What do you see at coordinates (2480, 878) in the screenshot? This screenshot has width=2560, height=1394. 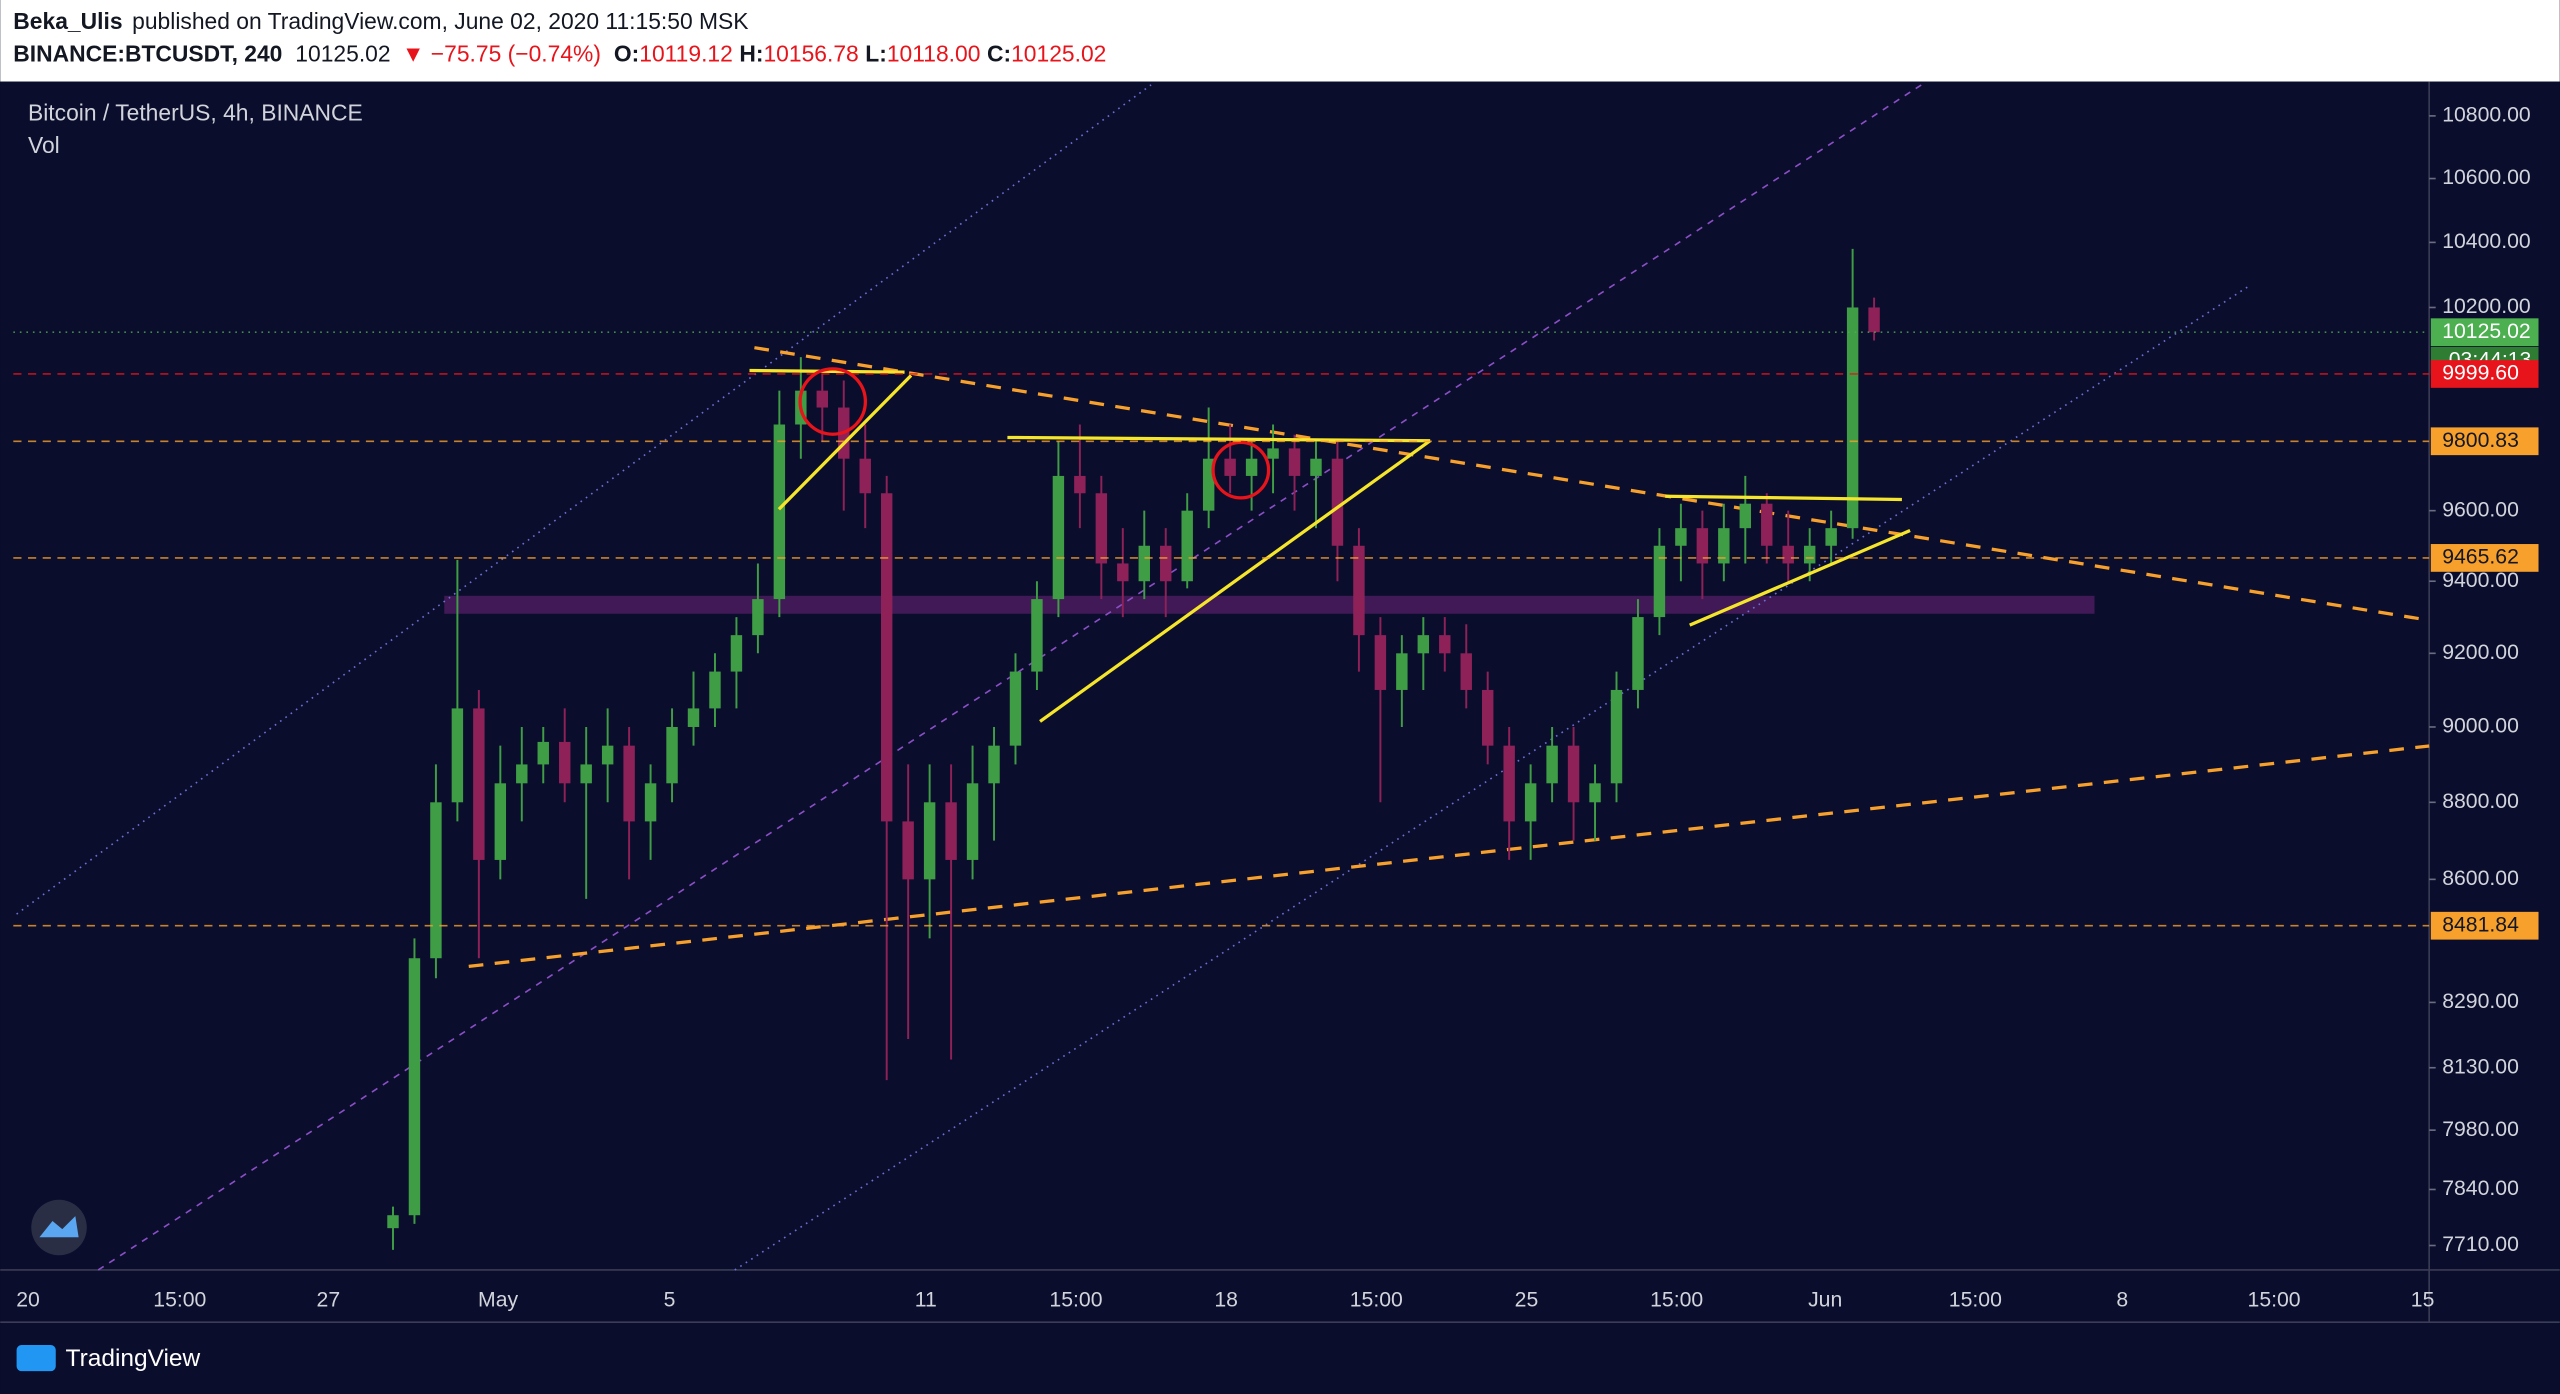 I see `y-tick-label: 8600.00` at bounding box center [2480, 878].